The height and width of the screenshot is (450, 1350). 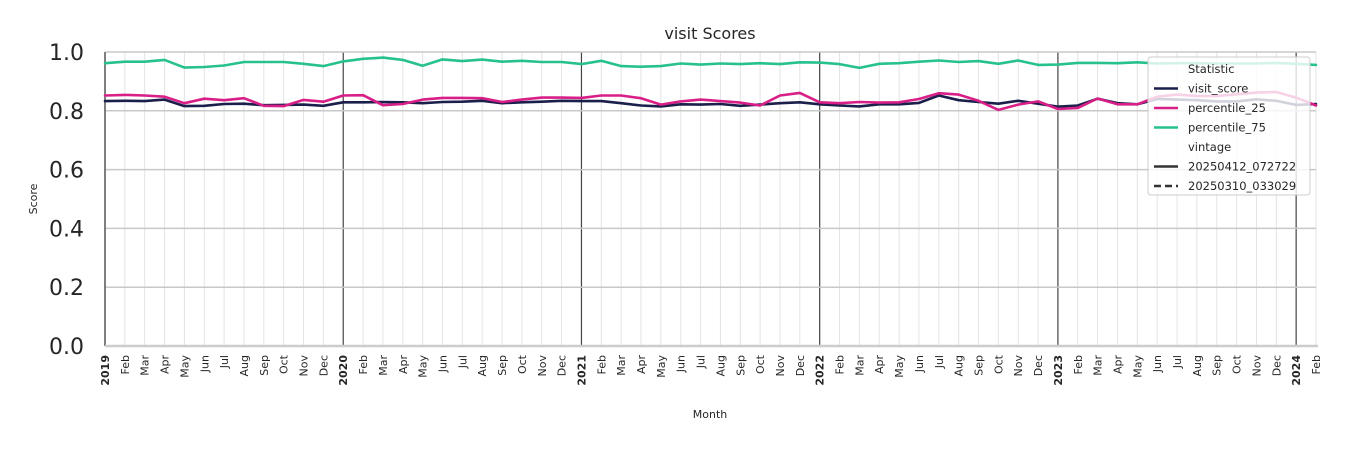 What do you see at coordinates (343, 370) in the screenshot?
I see `x-tick-year-label: 2020` at bounding box center [343, 370].